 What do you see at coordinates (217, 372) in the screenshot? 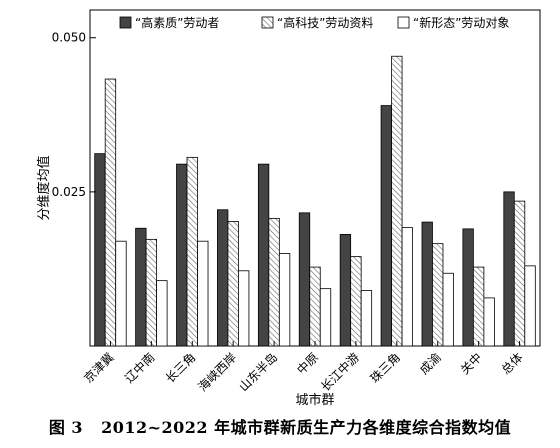
I see `x-tick-label: 海峡西岸` at bounding box center [217, 372].